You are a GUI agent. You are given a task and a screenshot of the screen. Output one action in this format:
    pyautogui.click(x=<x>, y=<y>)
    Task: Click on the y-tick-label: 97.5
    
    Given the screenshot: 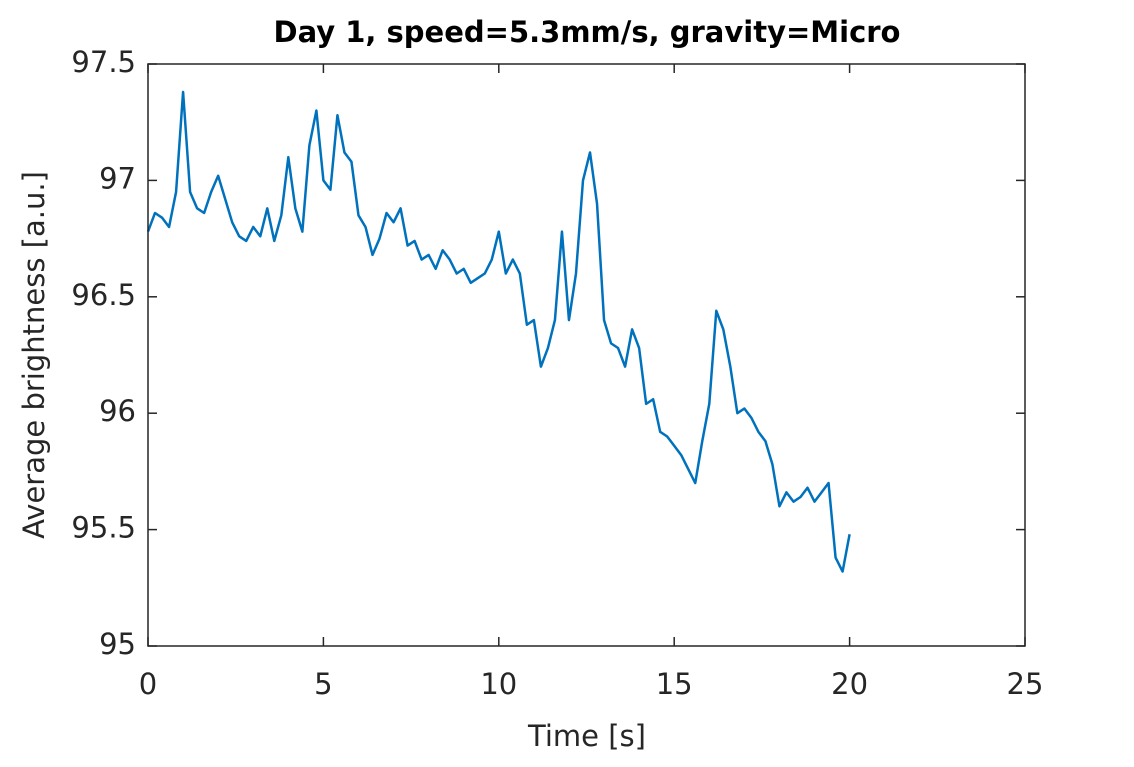 What is the action you would take?
    pyautogui.click(x=103, y=62)
    